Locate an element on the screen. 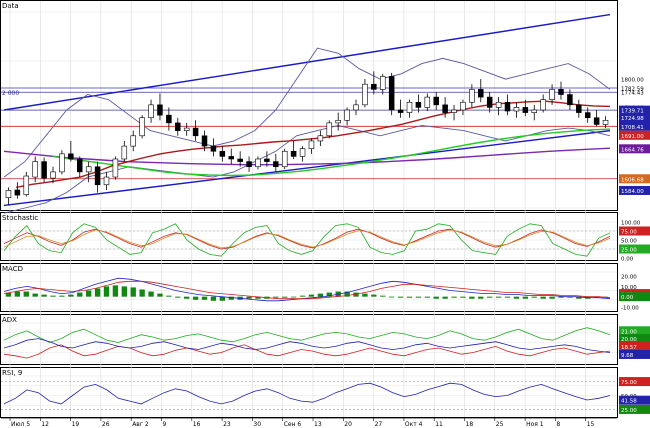  x-axis-label: 26 is located at coordinates (106, 424).